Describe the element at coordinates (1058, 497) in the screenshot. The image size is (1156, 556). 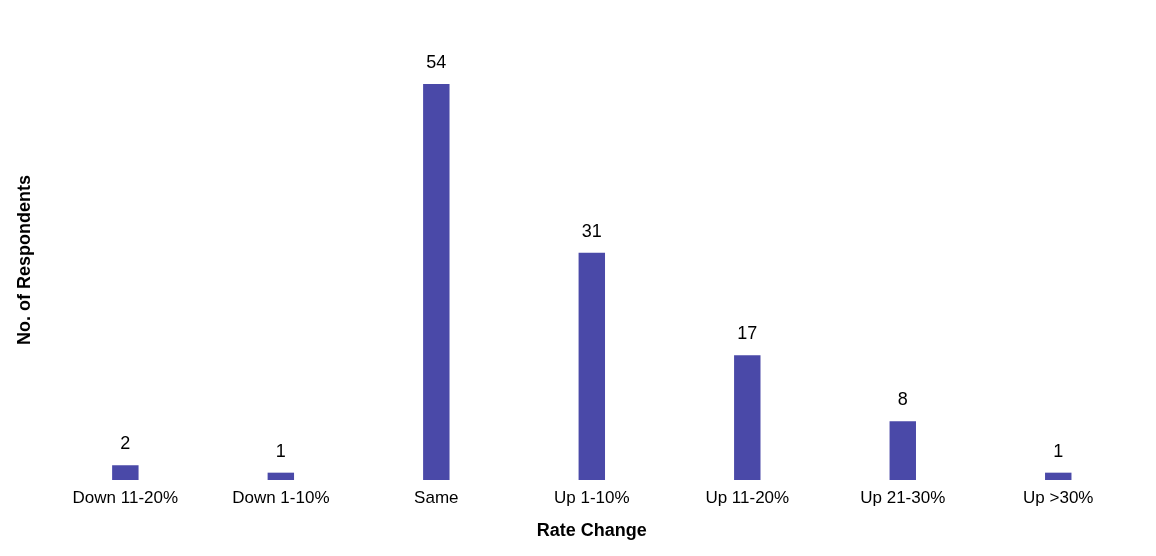
I see `x-tick-label: Up >30%` at that location.